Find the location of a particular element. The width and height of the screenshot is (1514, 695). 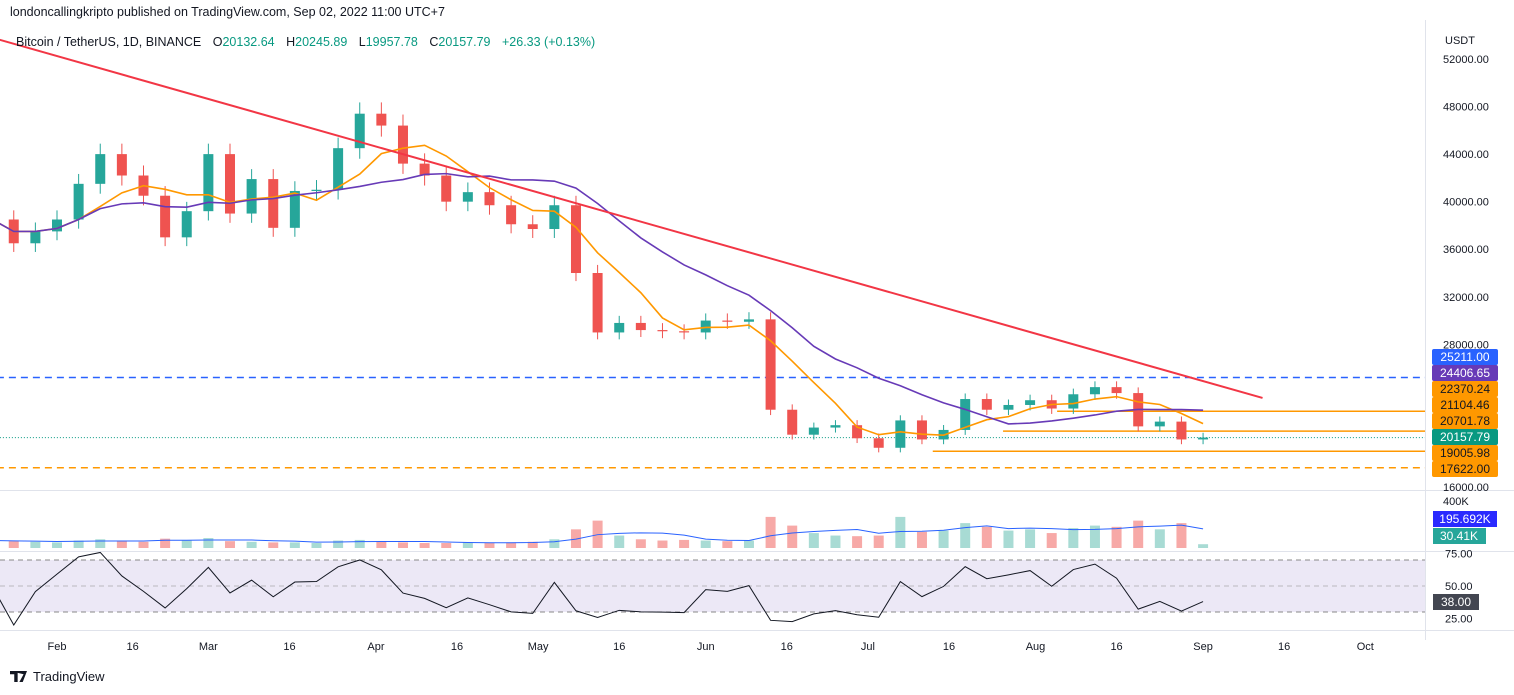

price-label: 17622.00 is located at coordinates (1465, 469).